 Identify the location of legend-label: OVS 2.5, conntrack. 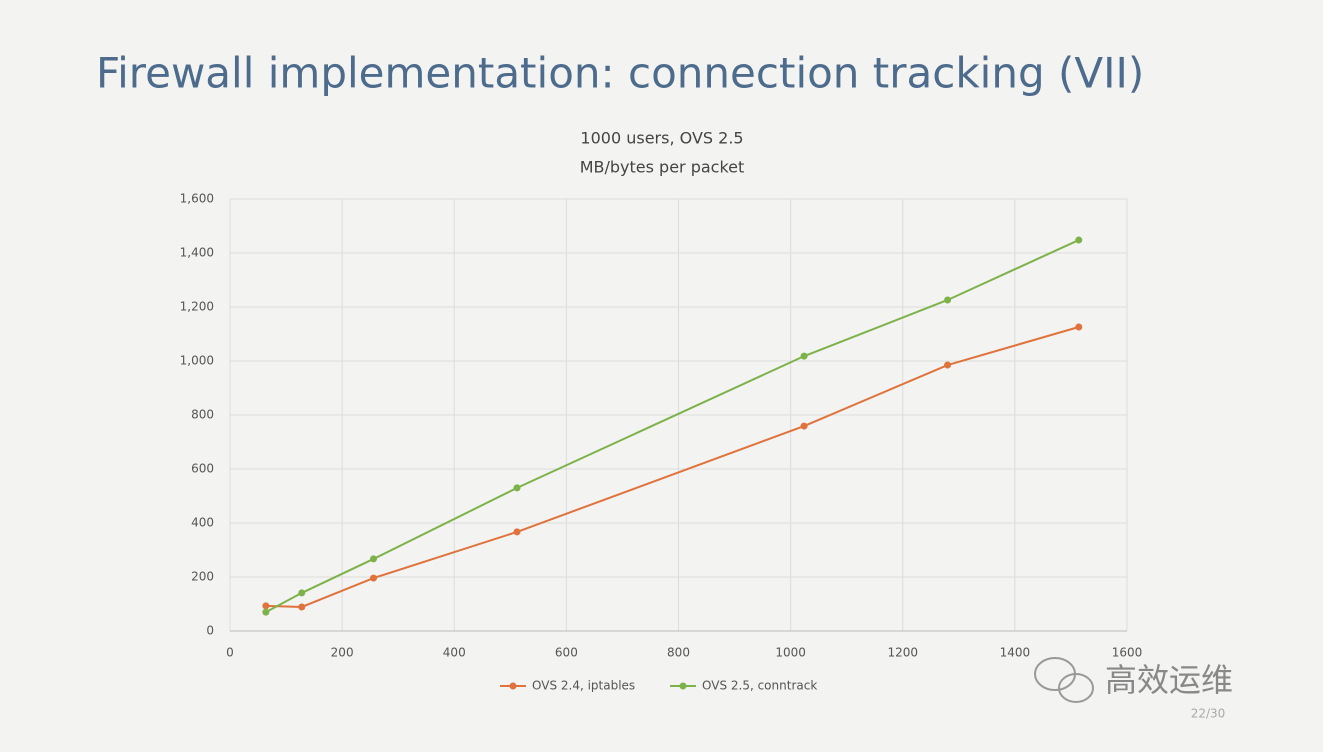
(759, 686).